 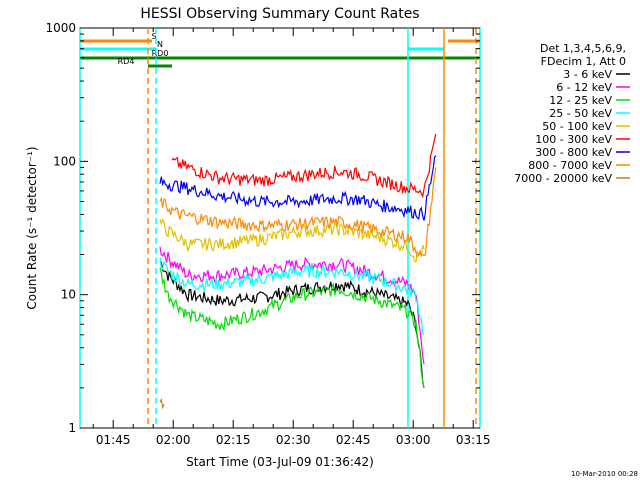 I want to click on state-bar-label: N, so click(x=160, y=44).